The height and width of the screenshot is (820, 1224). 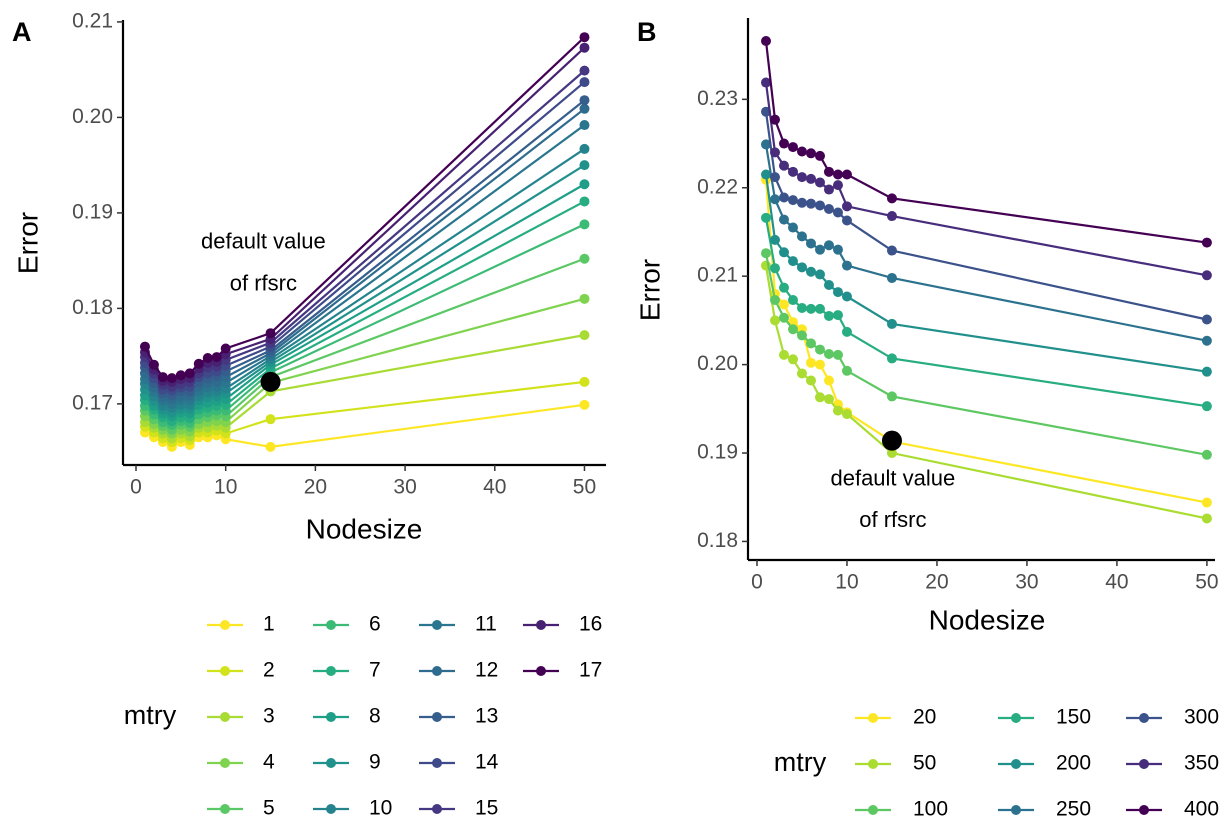 What do you see at coordinates (717, 363) in the screenshot?
I see `y-tick-label: 0.20` at bounding box center [717, 363].